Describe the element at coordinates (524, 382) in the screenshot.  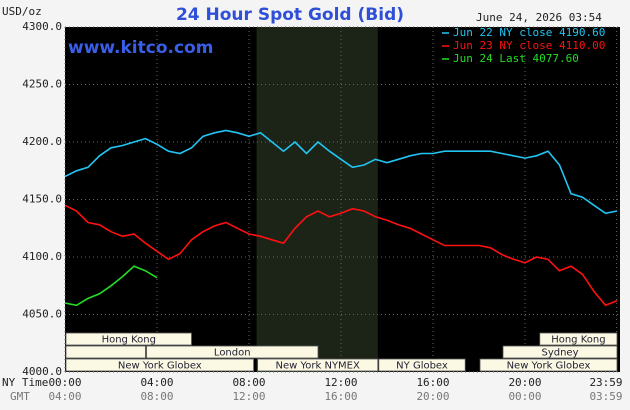
I see `x-tick-label: 20:00` at that location.